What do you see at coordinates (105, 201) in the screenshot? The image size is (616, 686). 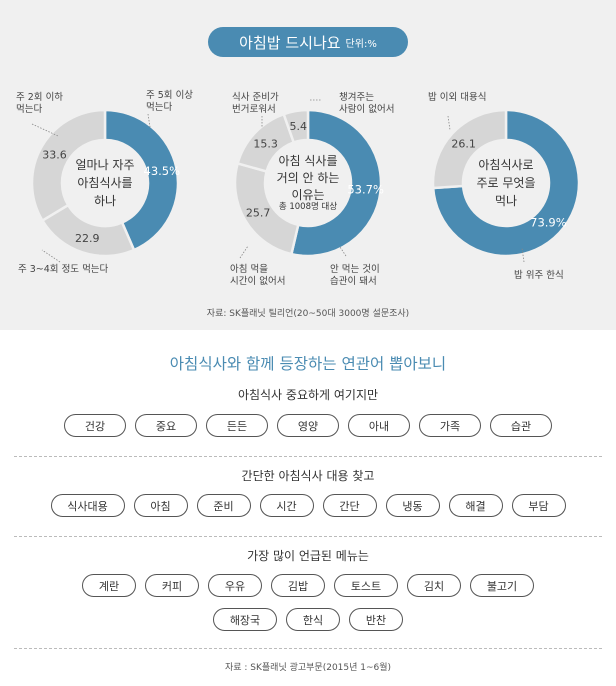 I see `donut-center-label: 하나` at bounding box center [105, 201].